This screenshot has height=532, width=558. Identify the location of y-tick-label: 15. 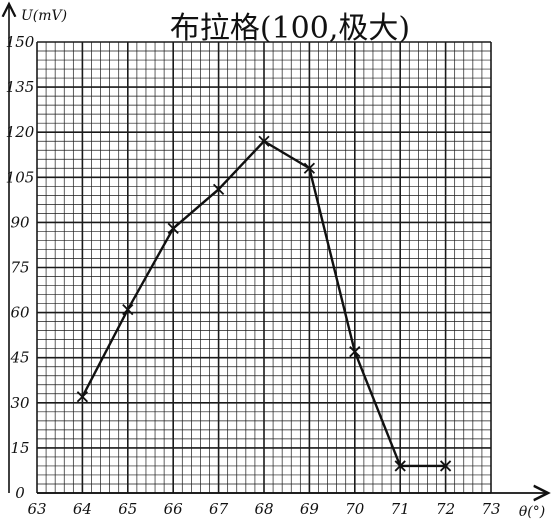
(19, 448).